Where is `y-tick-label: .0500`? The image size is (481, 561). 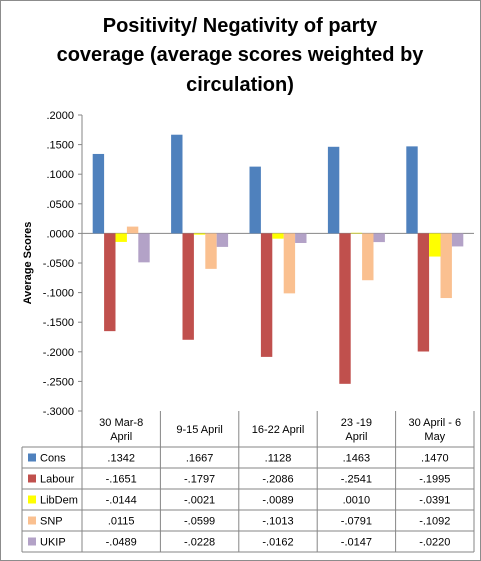
y-tick-label: .0500 is located at coordinates (60, 205).